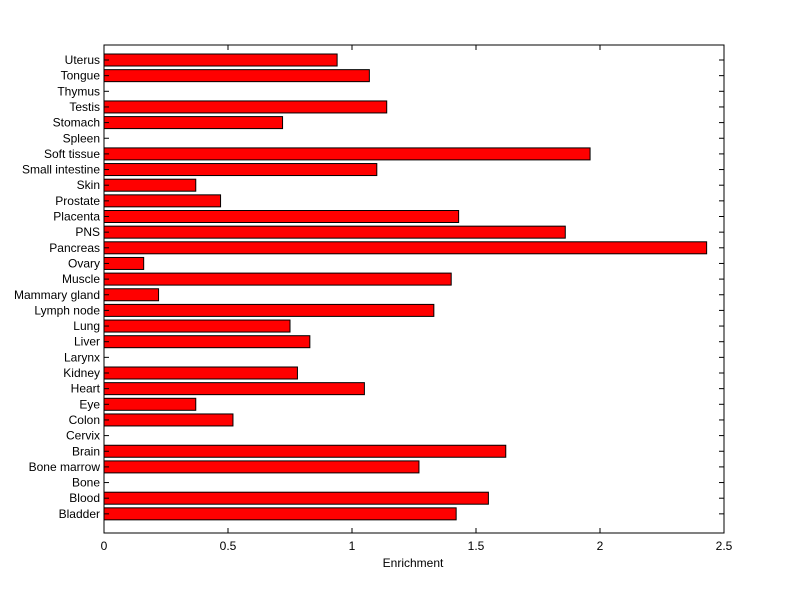 This screenshot has width=800, height=599. Describe the element at coordinates (245, 107) in the screenshot. I see `bar-testis` at that location.